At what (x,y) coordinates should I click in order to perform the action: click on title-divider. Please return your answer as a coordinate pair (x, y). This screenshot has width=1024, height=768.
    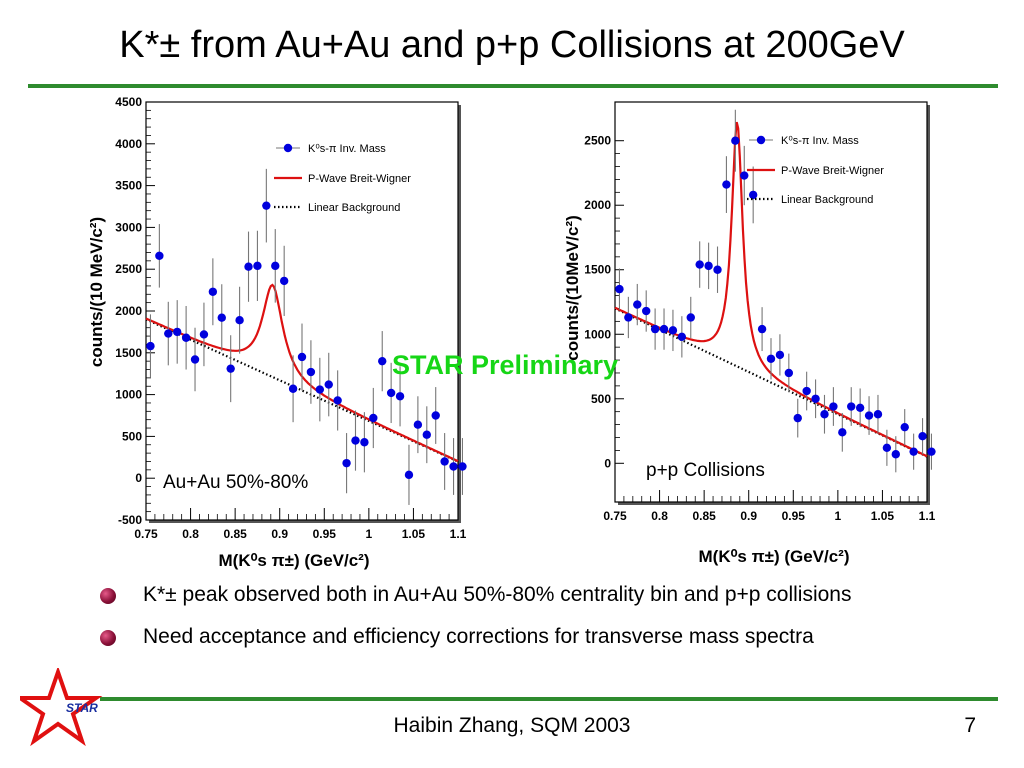
    Looking at the image, I should click on (513, 86).